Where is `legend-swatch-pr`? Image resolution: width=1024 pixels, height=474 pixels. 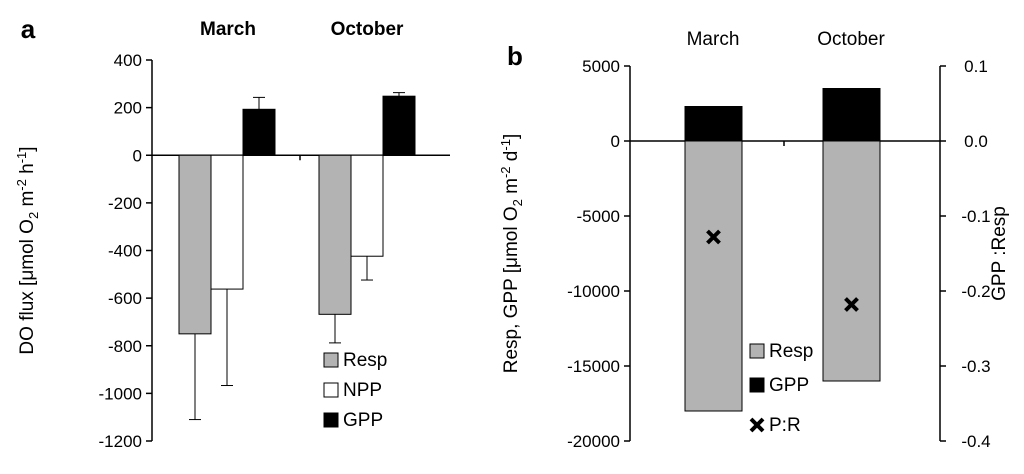
legend-swatch-pr is located at coordinates (757, 425).